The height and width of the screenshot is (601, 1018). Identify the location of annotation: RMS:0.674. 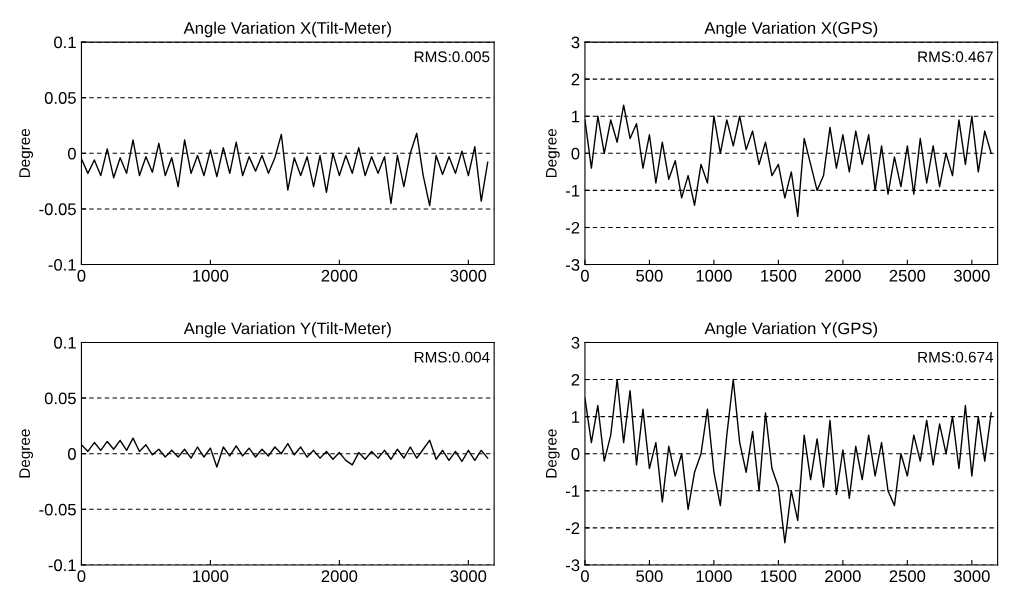
(956, 357).